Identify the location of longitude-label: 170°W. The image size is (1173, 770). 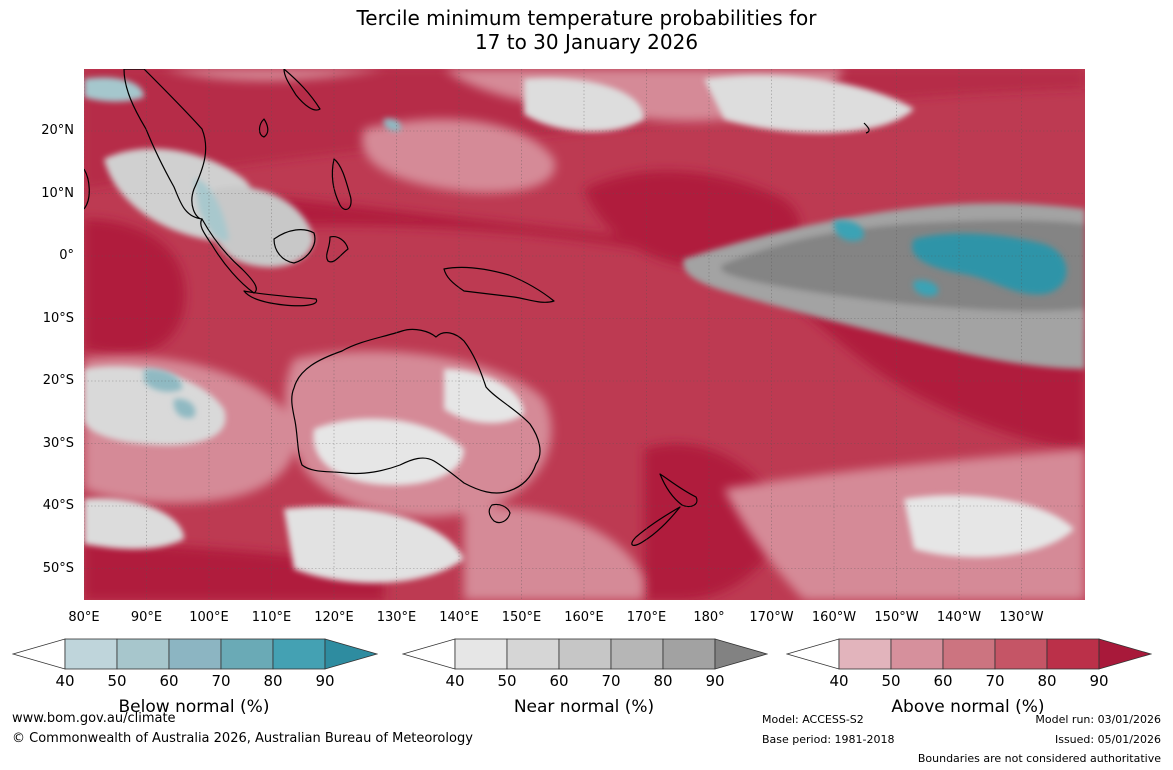
(771, 617).